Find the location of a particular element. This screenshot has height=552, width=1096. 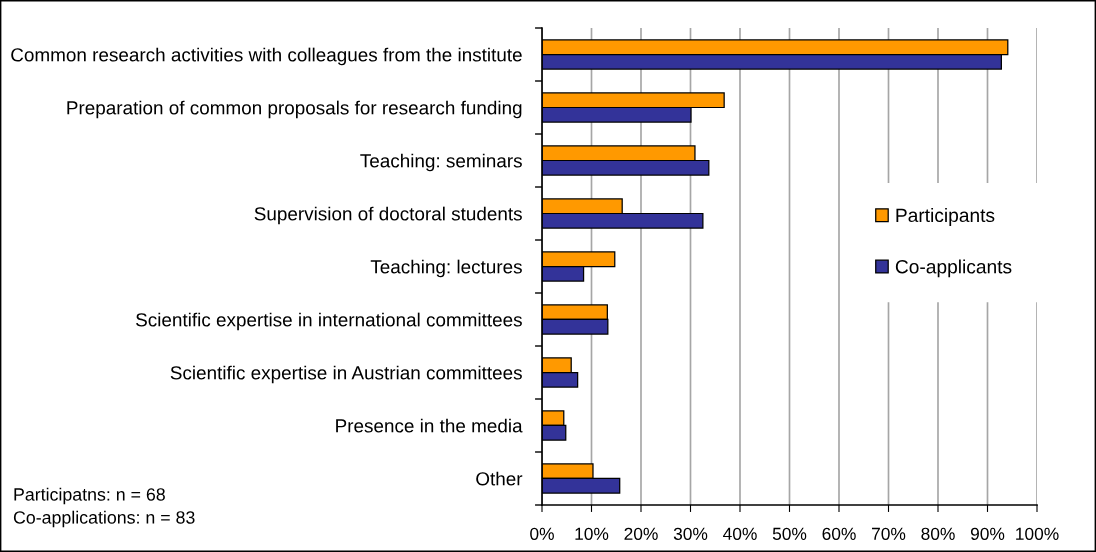

x-tick-label: 20% is located at coordinates (641, 533).